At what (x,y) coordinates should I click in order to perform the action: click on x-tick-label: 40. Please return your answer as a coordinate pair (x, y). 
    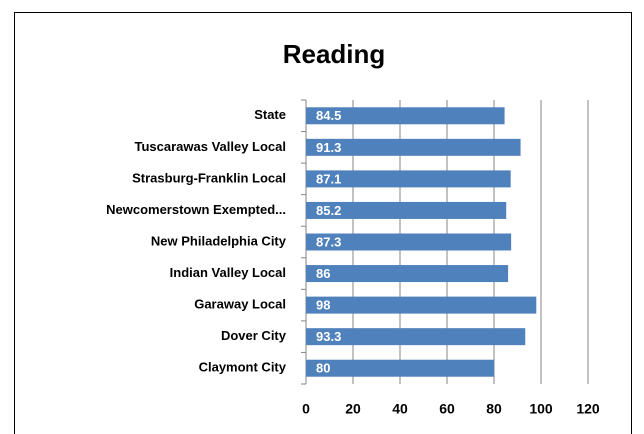
    Looking at the image, I should click on (400, 409).